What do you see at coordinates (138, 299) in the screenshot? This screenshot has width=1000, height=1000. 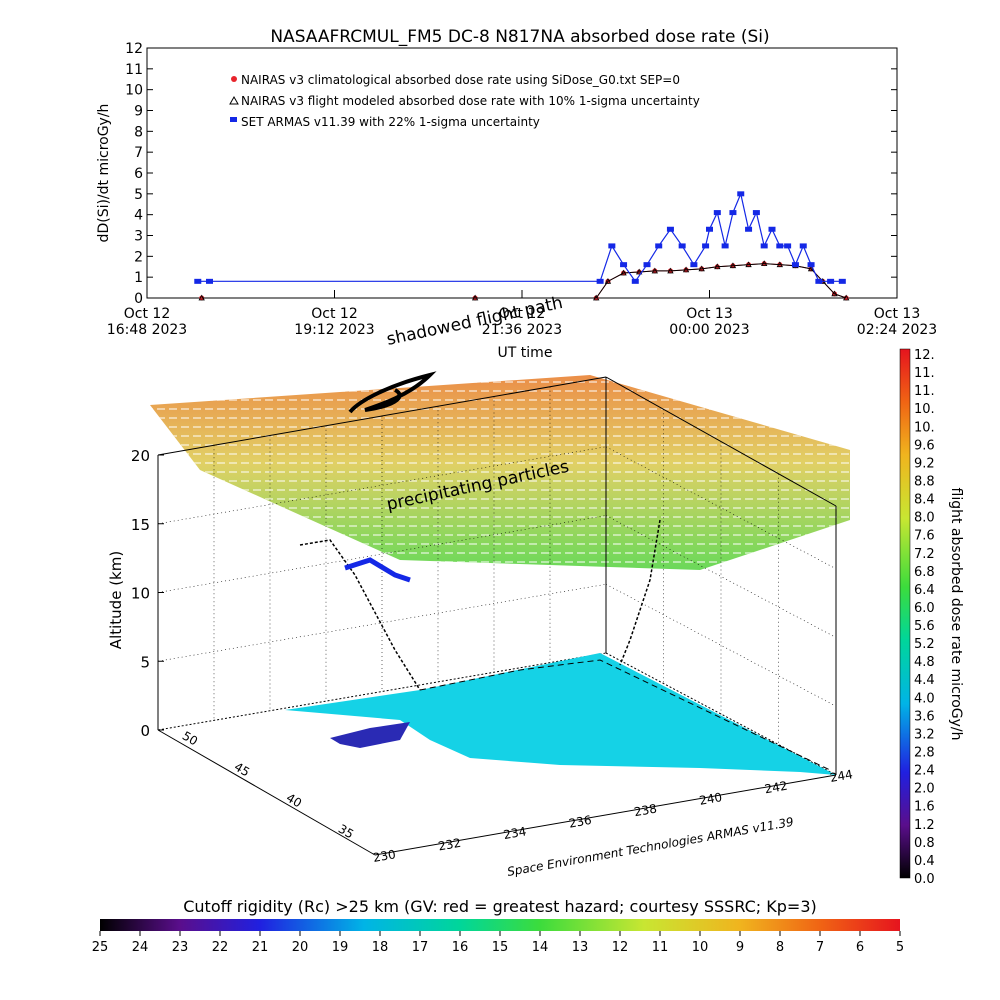 I see `y-tick-label: 0` at bounding box center [138, 299].